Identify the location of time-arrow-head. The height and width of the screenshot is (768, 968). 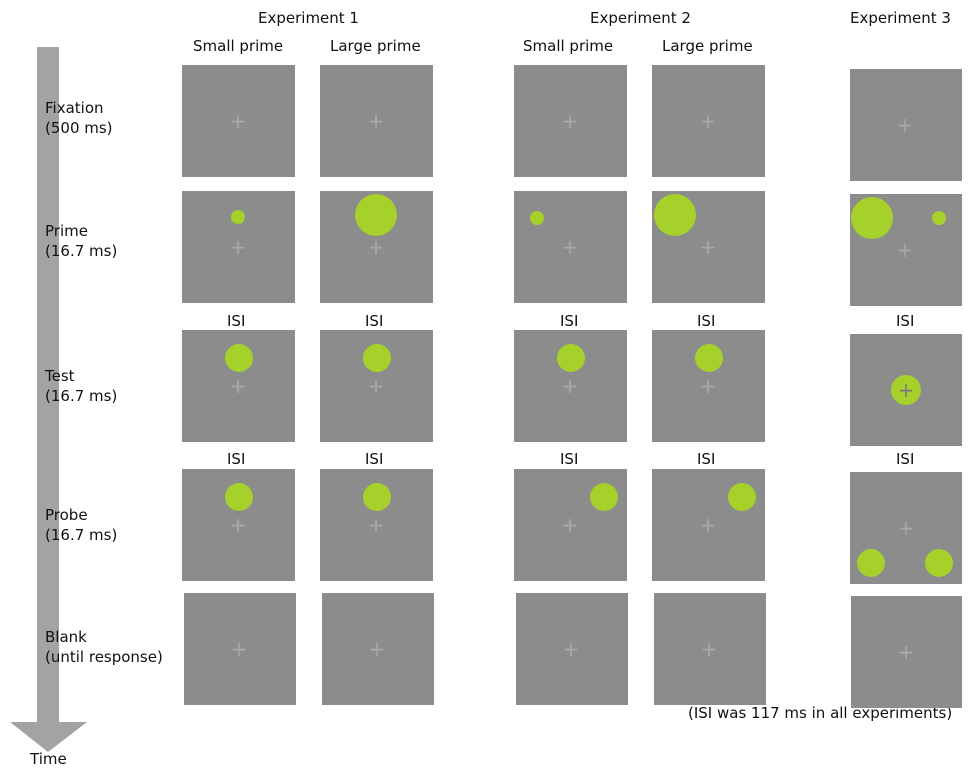
(48, 737).